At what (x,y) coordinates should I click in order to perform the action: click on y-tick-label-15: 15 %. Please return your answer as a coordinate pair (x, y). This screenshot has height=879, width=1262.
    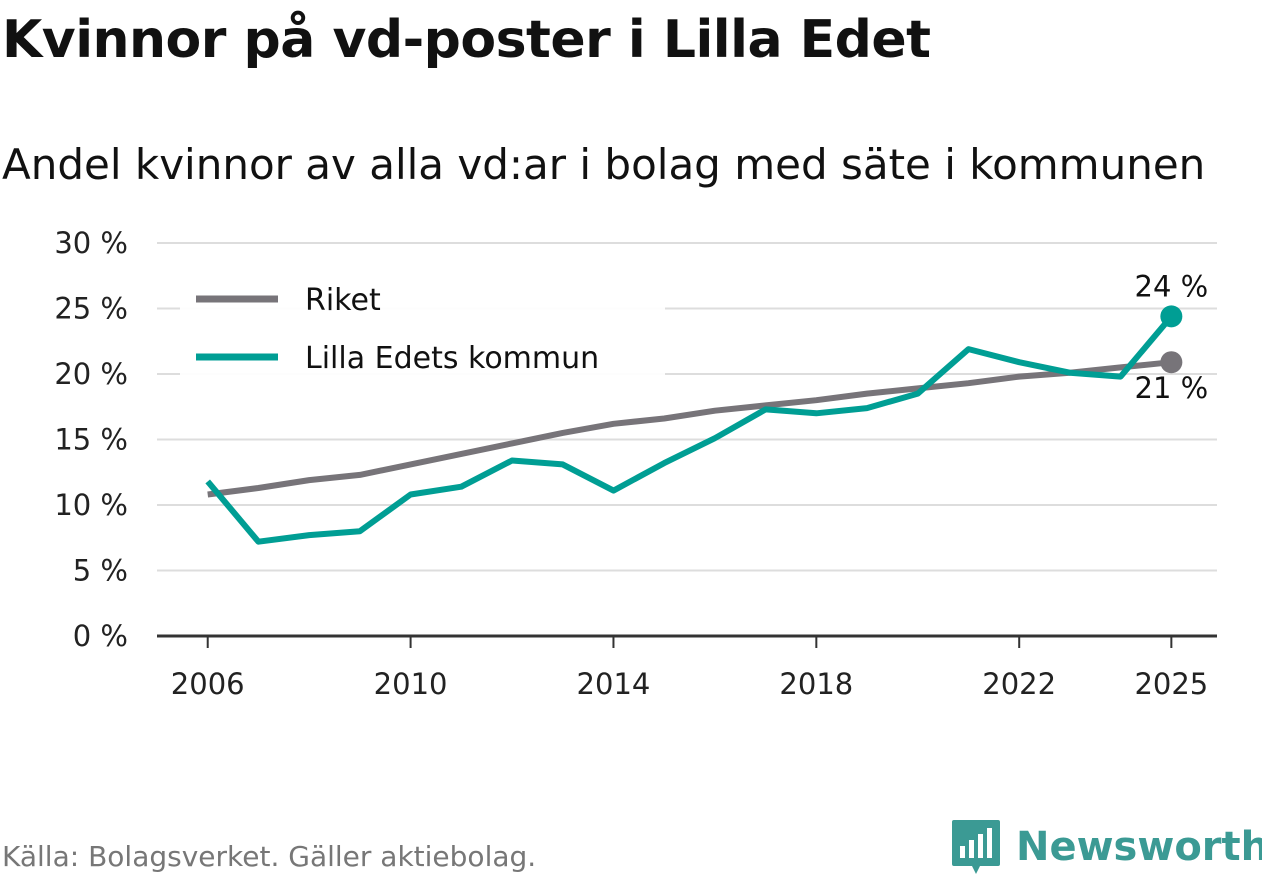
    Looking at the image, I should click on (91, 440).